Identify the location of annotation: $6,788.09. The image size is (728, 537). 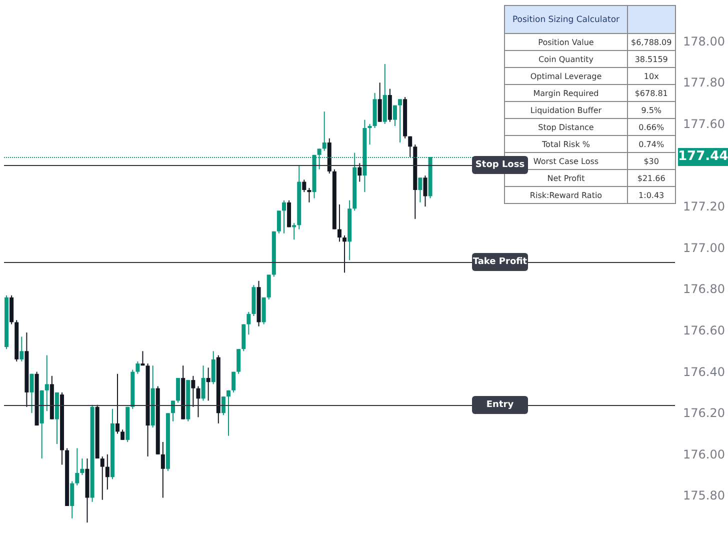
(652, 42).